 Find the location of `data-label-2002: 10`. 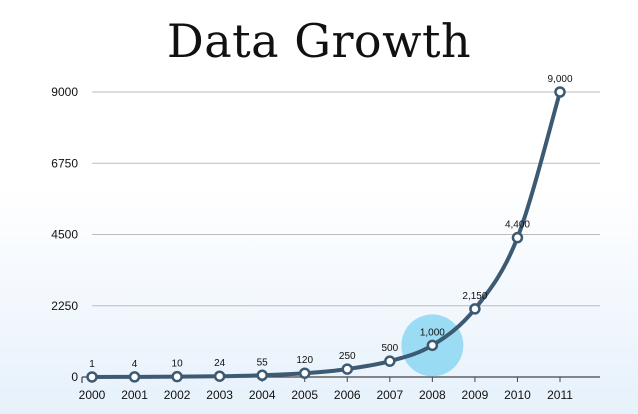

data-label-2002: 10 is located at coordinates (178, 364).